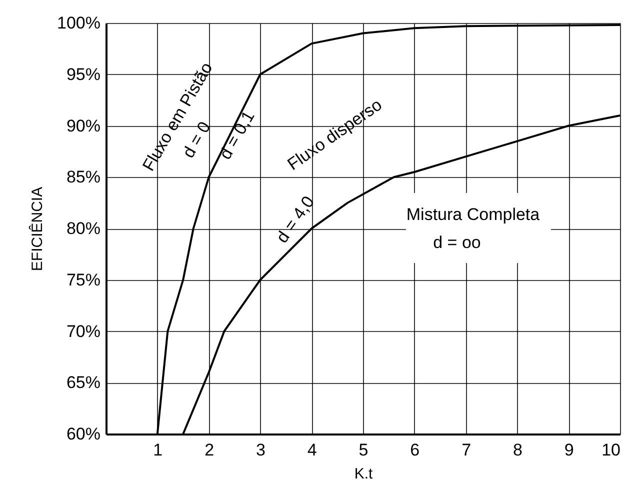 The image size is (637, 494). What do you see at coordinates (83, 74) in the screenshot?
I see `y-tick-label: 95%` at bounding box center [83, 74].